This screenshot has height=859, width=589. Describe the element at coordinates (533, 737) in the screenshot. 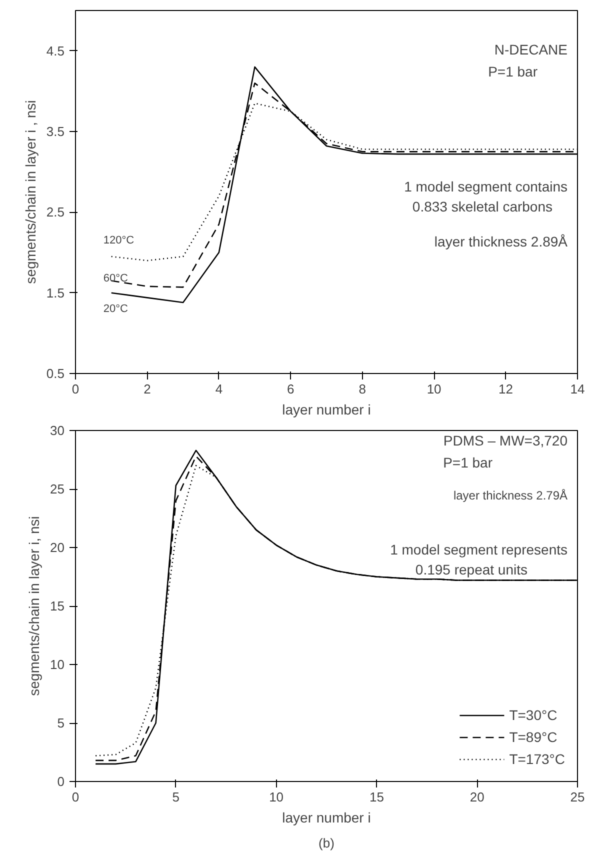

I see `legend-label: T=89°C` at that location.